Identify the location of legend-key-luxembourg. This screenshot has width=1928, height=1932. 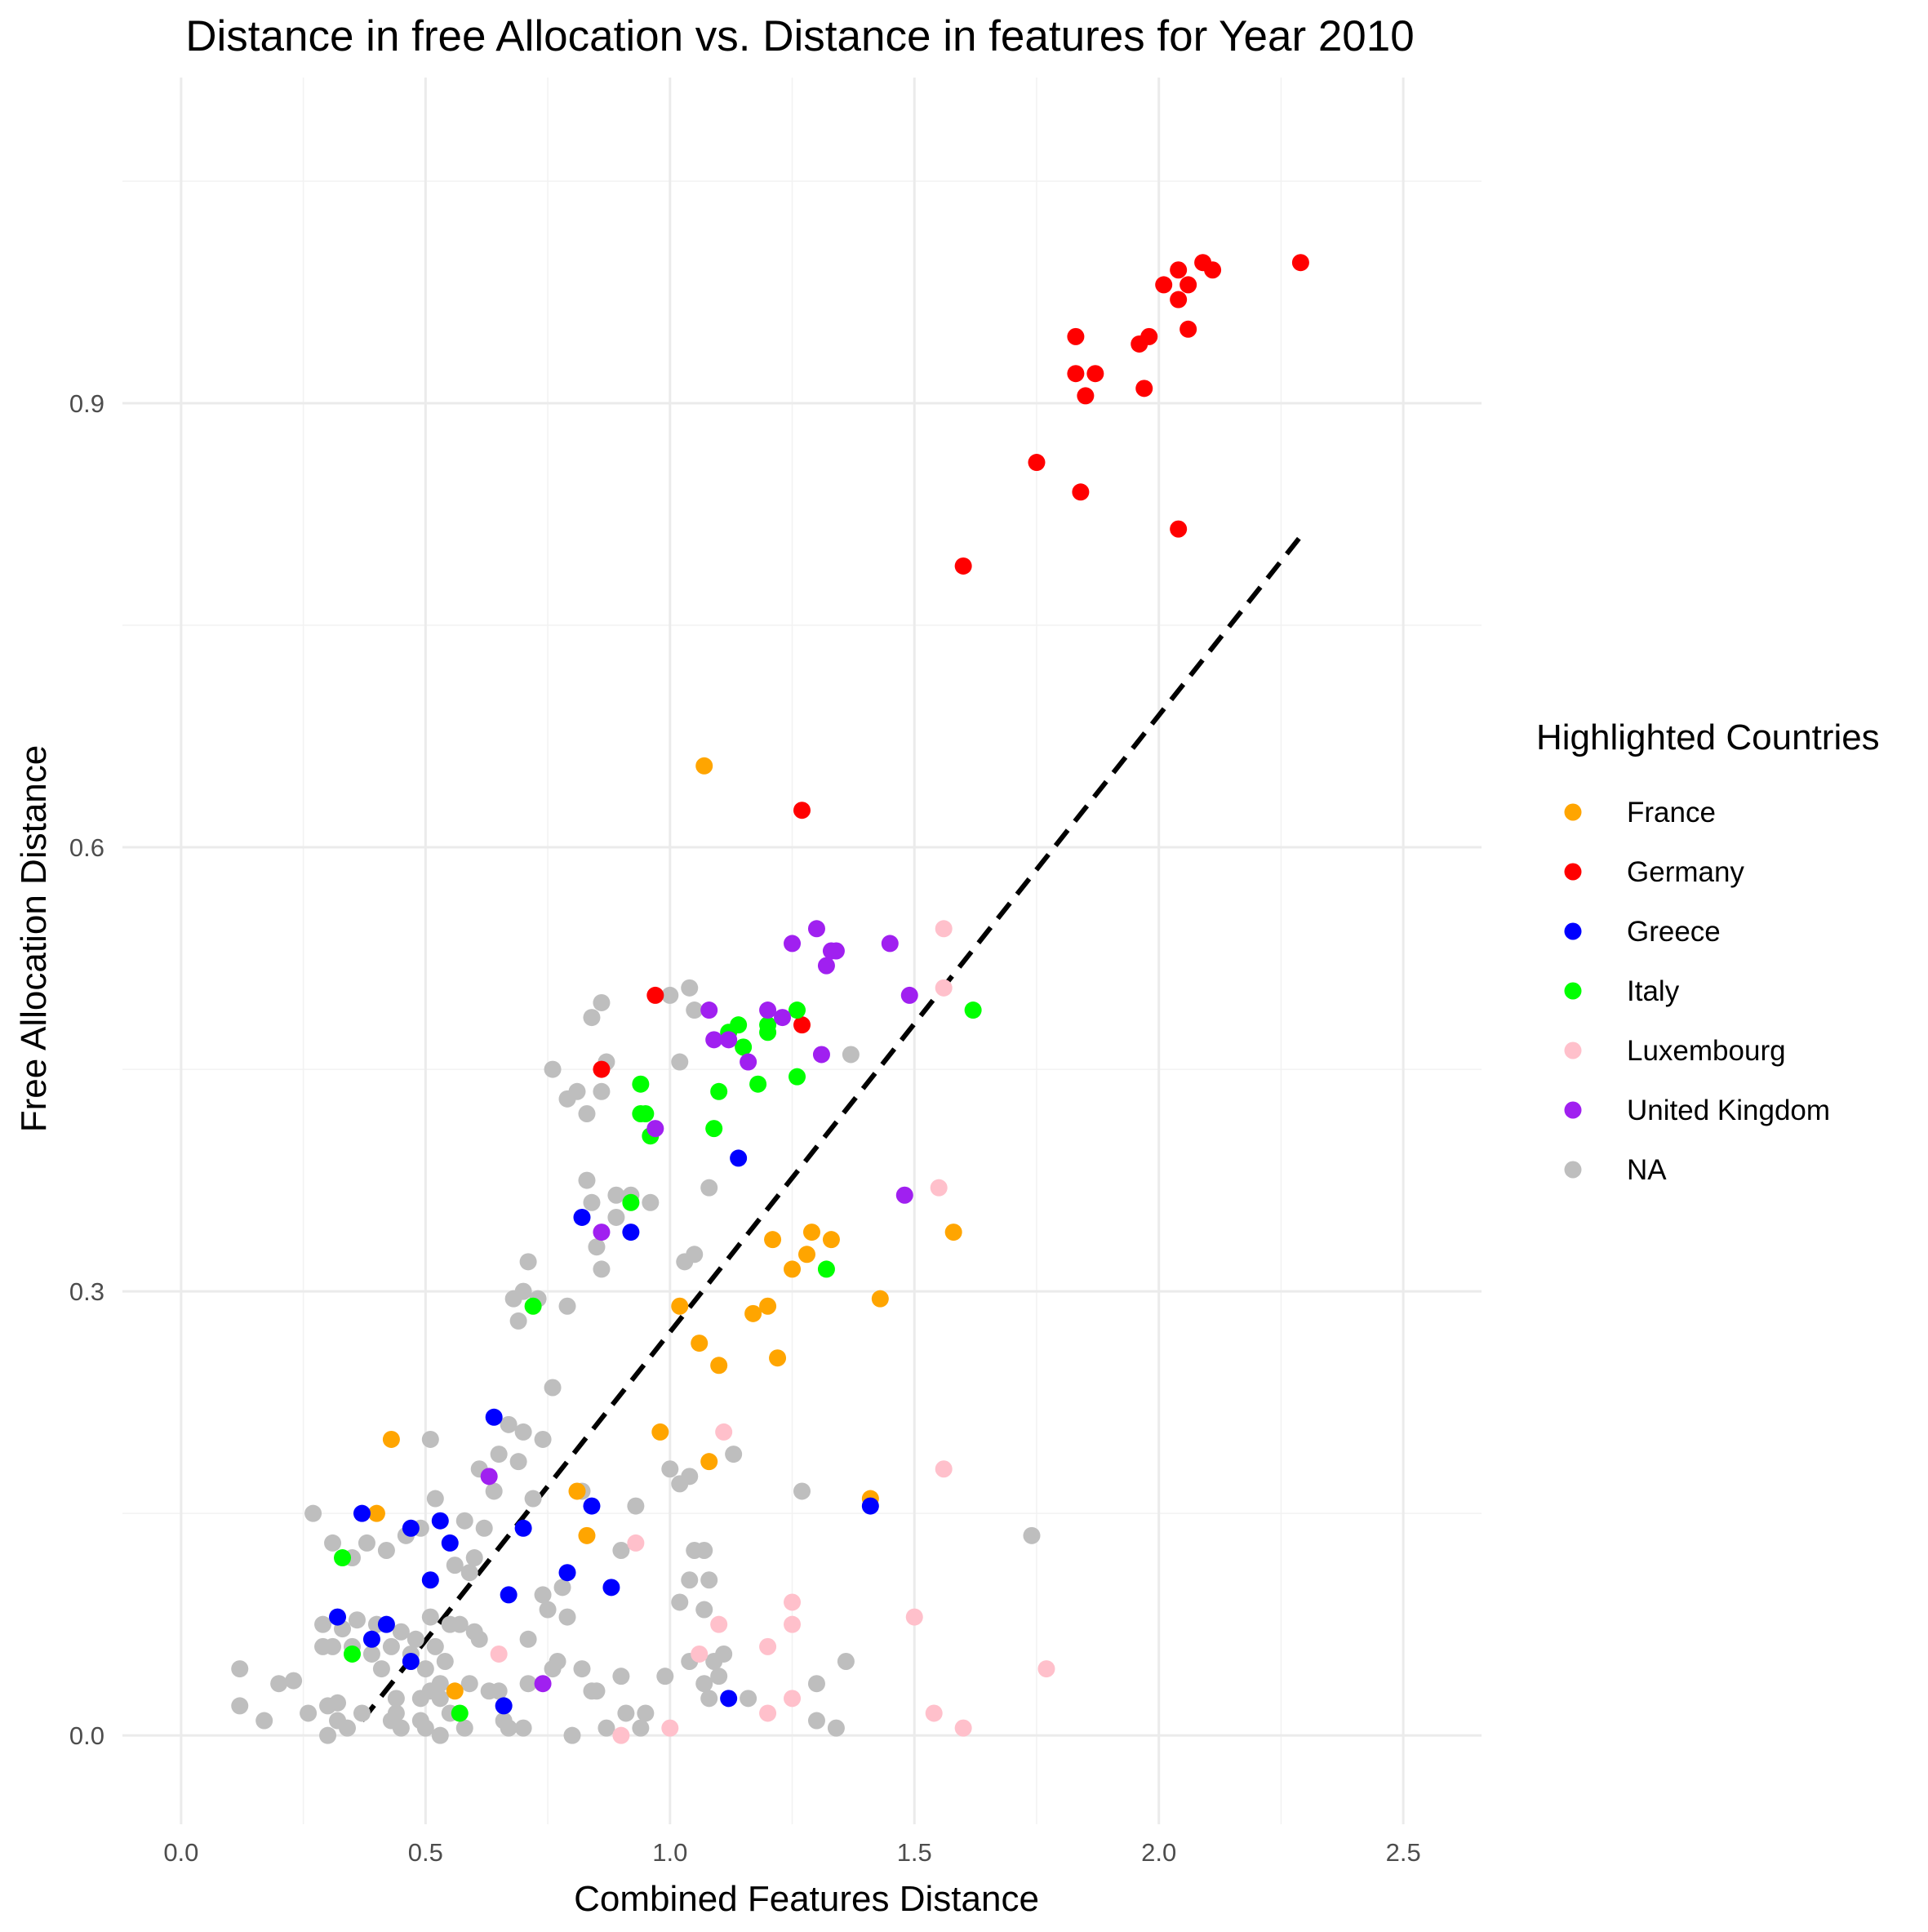
(1573, 1050).